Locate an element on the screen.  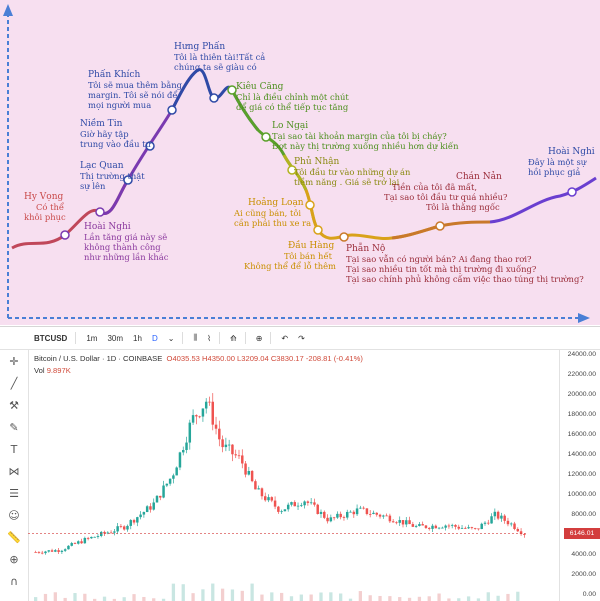
ruler-icon: 📏 is located at coordinates (14, 537).